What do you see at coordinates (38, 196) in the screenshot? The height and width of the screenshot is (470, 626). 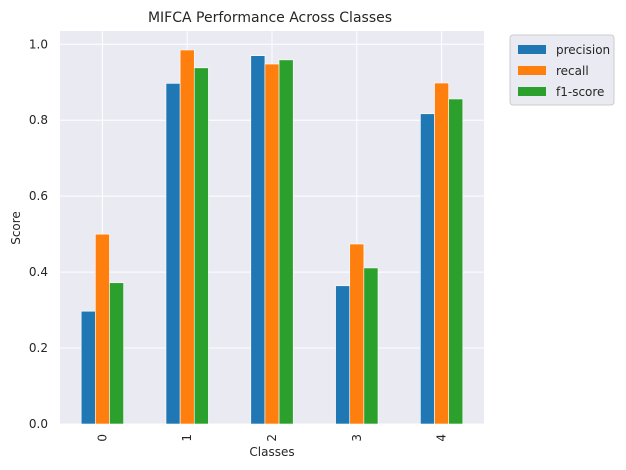 I see `y-tick-label: 0.6` at bounding box center [38, 196].